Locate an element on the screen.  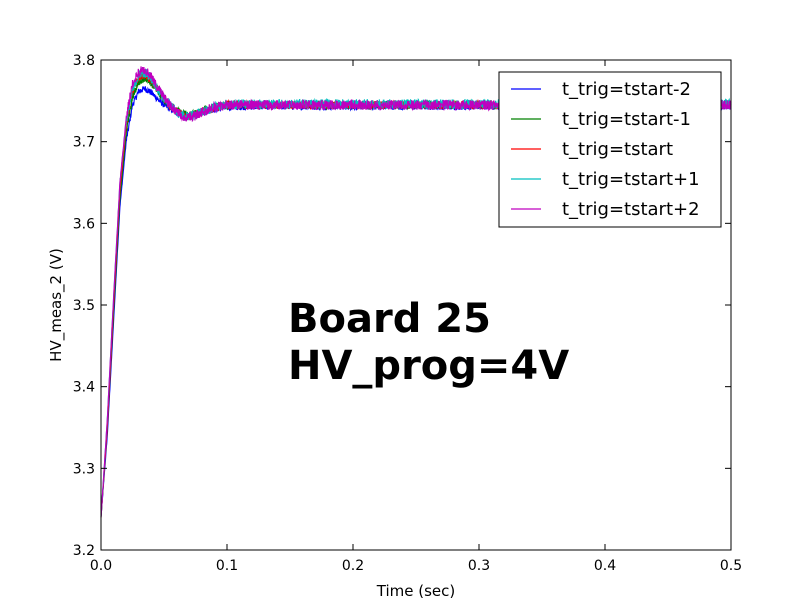
x-tick-label: 0.4 is located at coordinates (605, 566).